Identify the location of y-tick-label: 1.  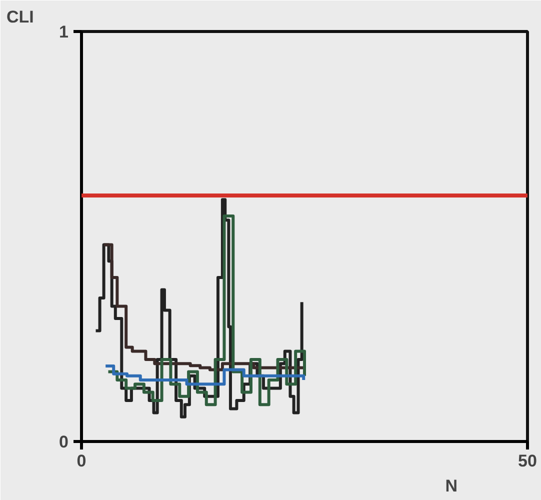
(64, 32).